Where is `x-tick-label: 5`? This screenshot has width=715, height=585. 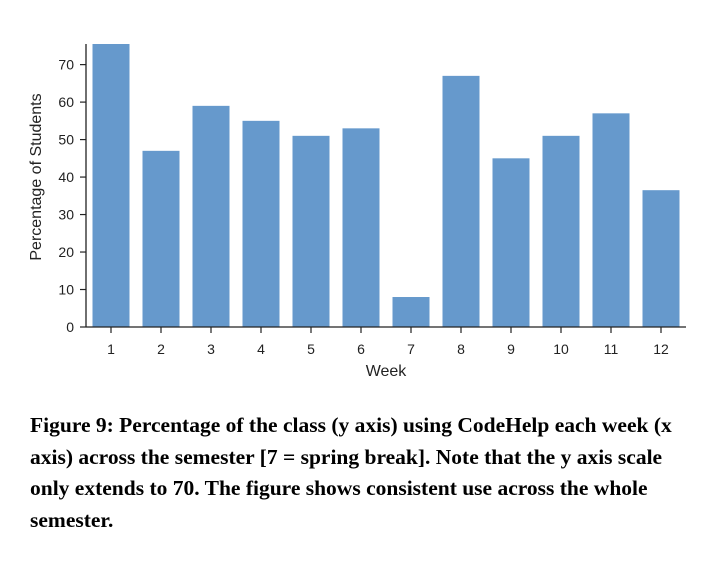
x-tick-label: 5 is located at coordinates (311, 349).